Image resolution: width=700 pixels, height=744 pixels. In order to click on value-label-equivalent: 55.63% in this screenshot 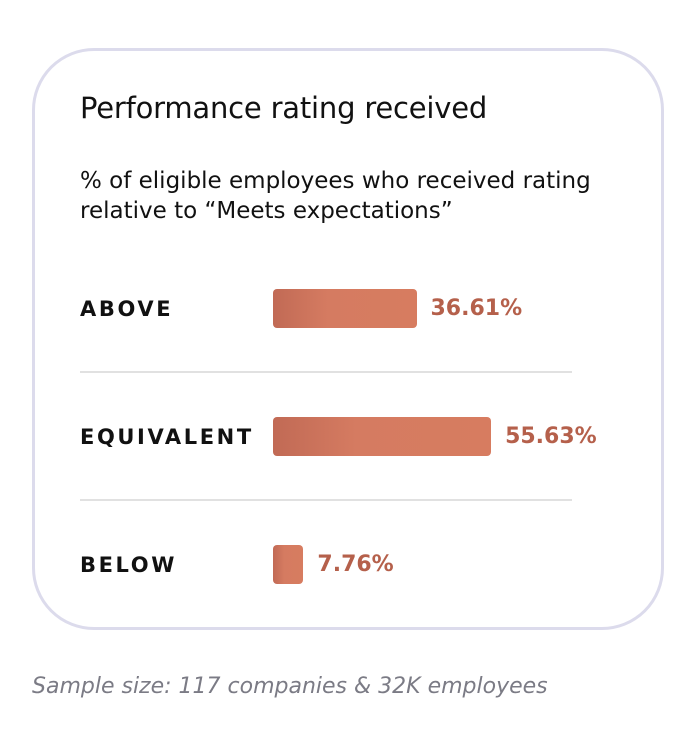, I will do `click(551, 436)`.